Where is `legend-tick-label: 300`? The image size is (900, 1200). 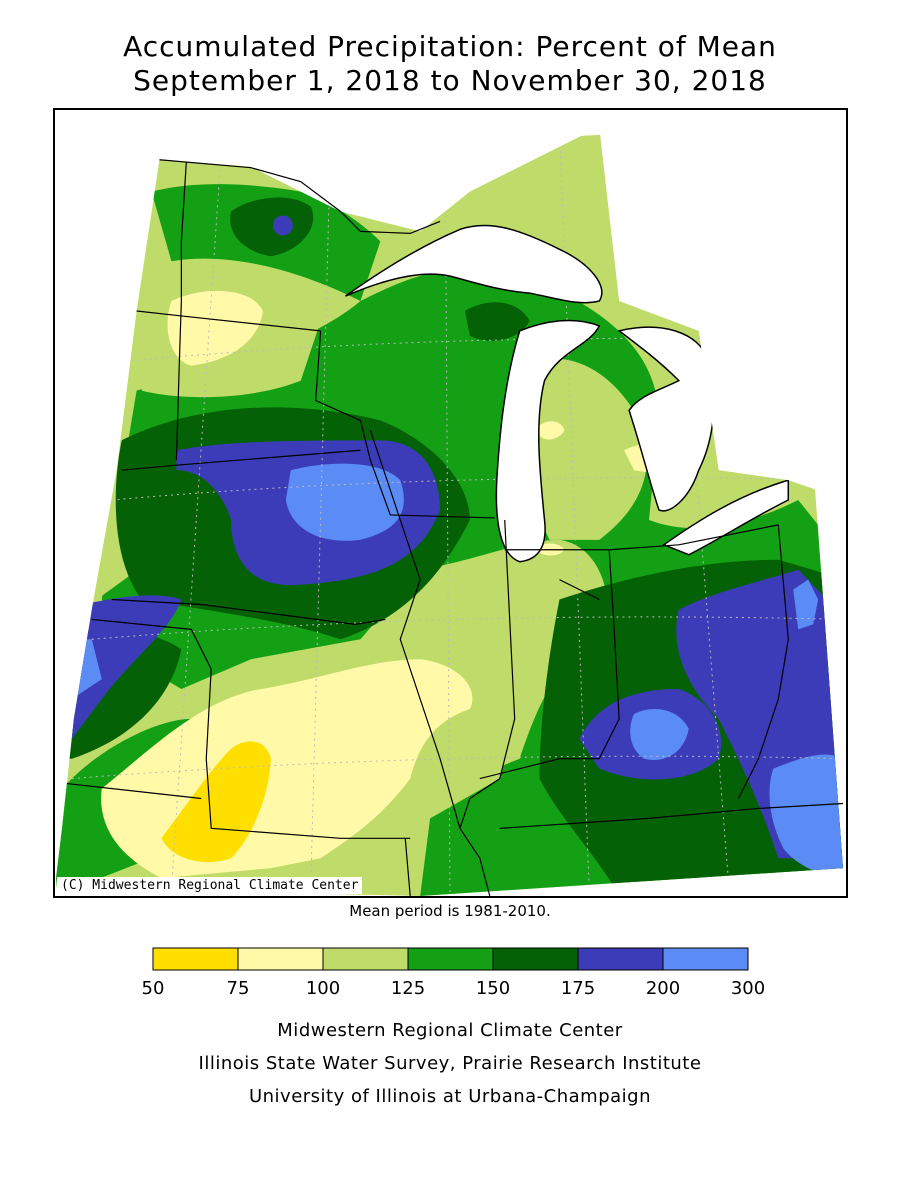 legend-tick-label: 300 is located at coordinates (748, 988).